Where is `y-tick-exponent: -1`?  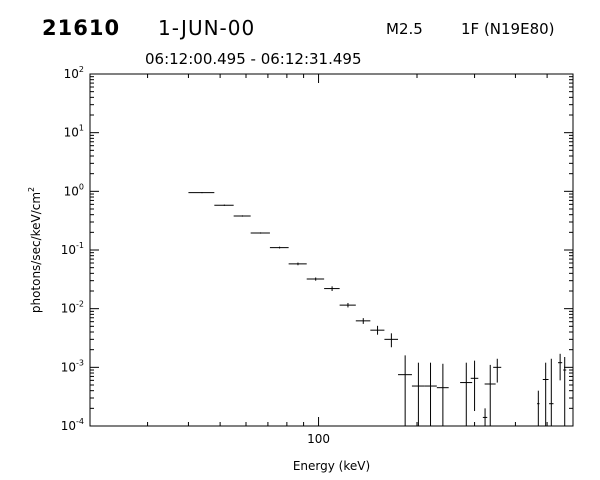
y-tick-exponent: -1 is located at coordinates (80, 245).